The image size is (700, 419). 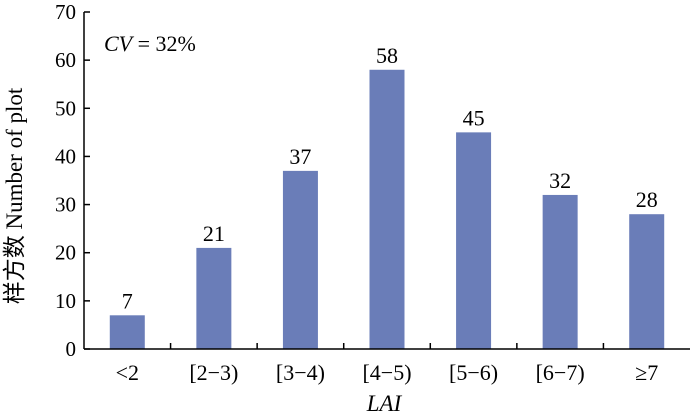 I want to click on x-category-label: [5−6), so click(x=473, y=372).